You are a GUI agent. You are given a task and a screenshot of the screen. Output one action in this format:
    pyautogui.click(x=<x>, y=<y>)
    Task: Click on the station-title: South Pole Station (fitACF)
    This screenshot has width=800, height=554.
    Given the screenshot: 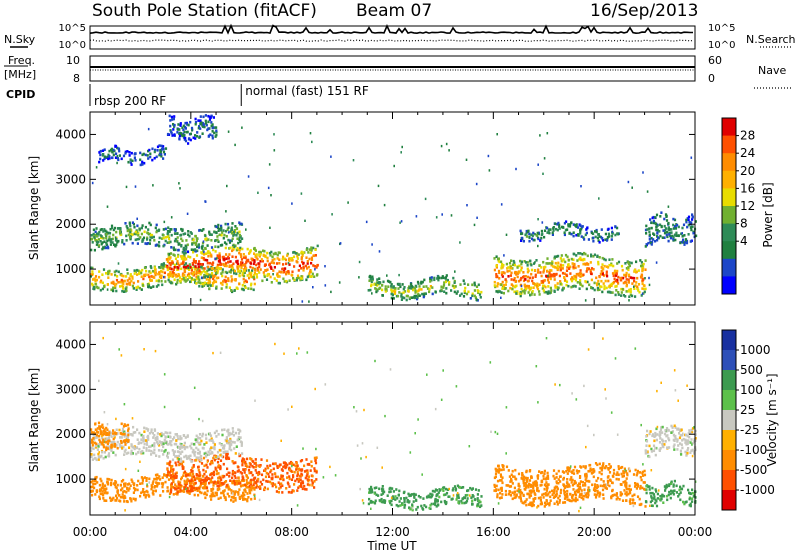 What is the action you would take?
    pyautogui.click(x=204, y=11)
    